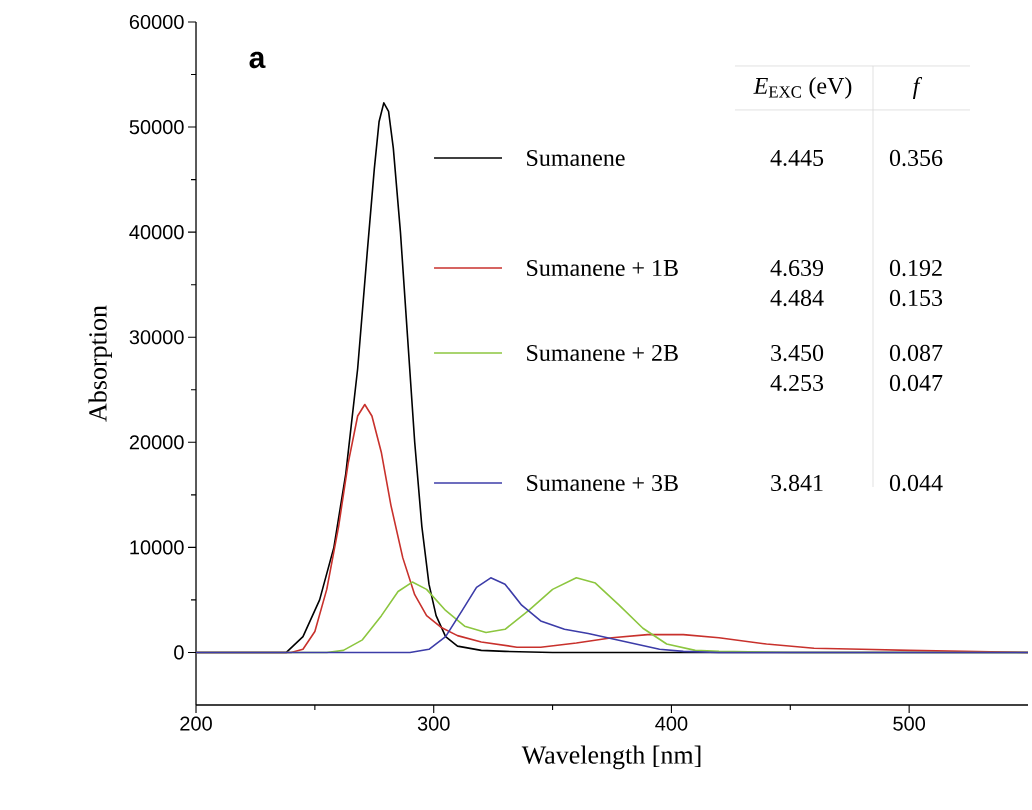 The image size is (1032, 810). What do you see at coordinates (917, 87) in the screenshot?
I see `annotation: f` at bounding box center [917, 87].